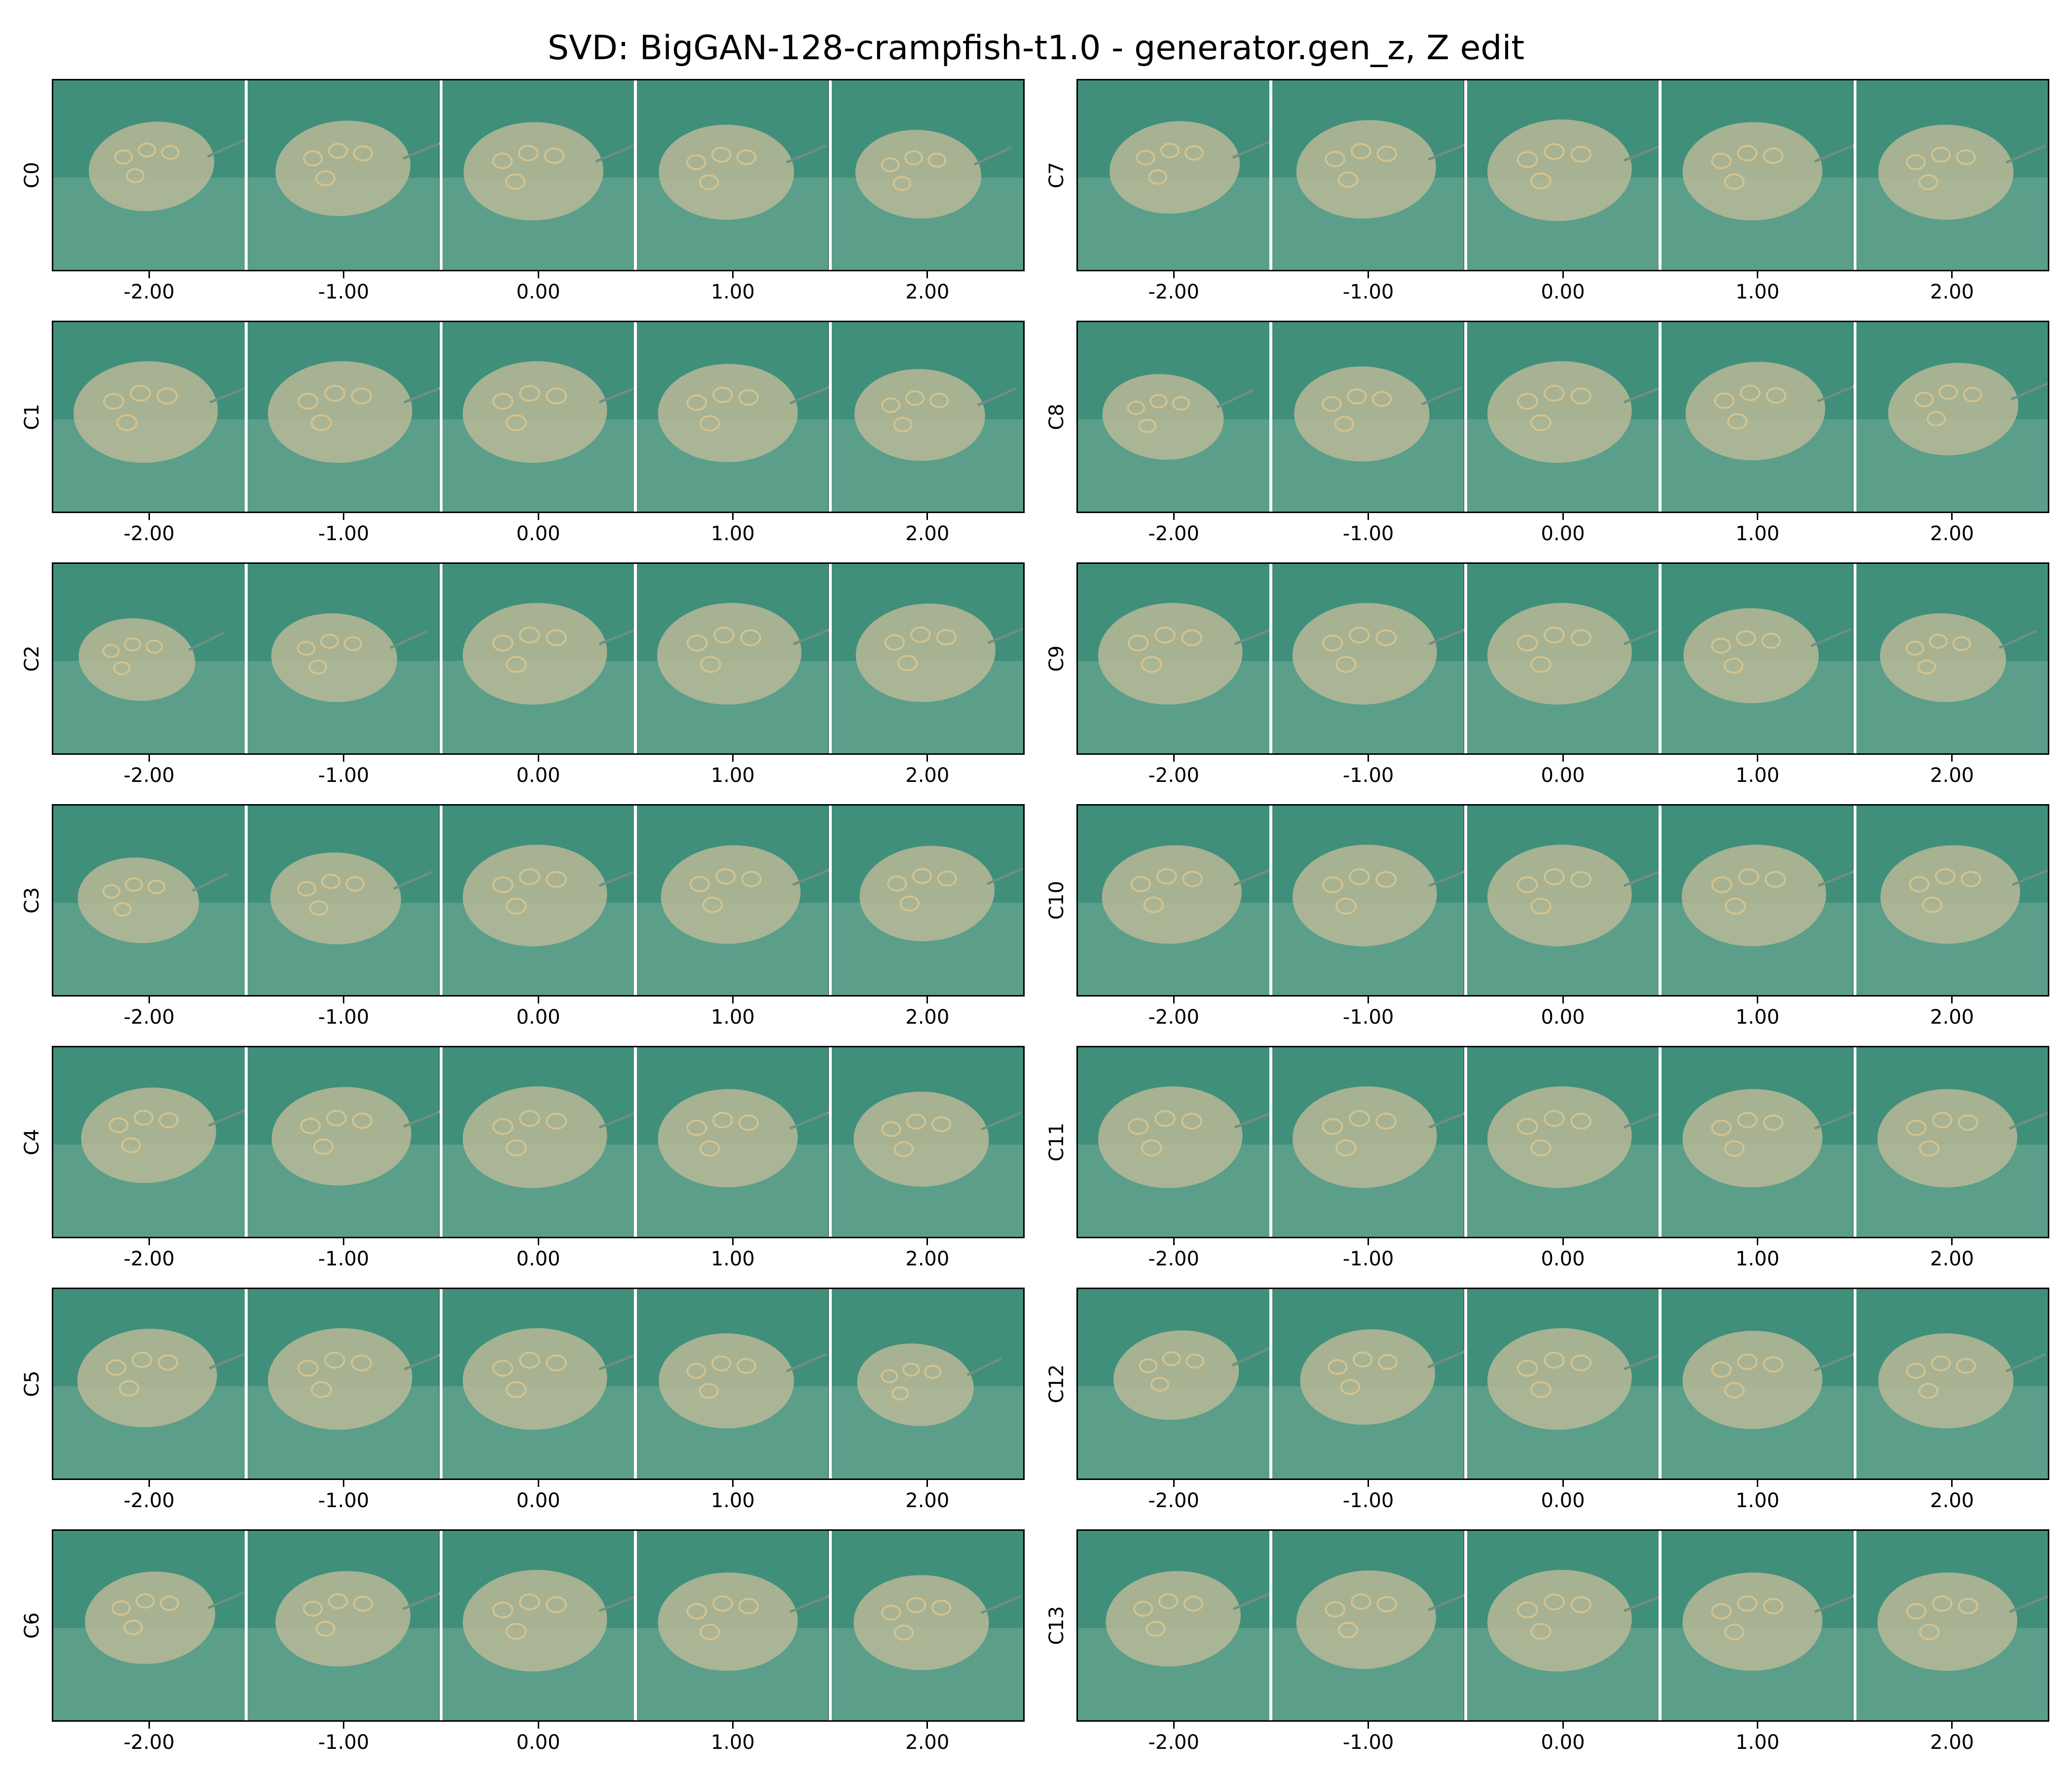  What do you see at coordinates (539, 175) in the screenshot?
I see `image-strip-c0` at bounding box center [539, 175].